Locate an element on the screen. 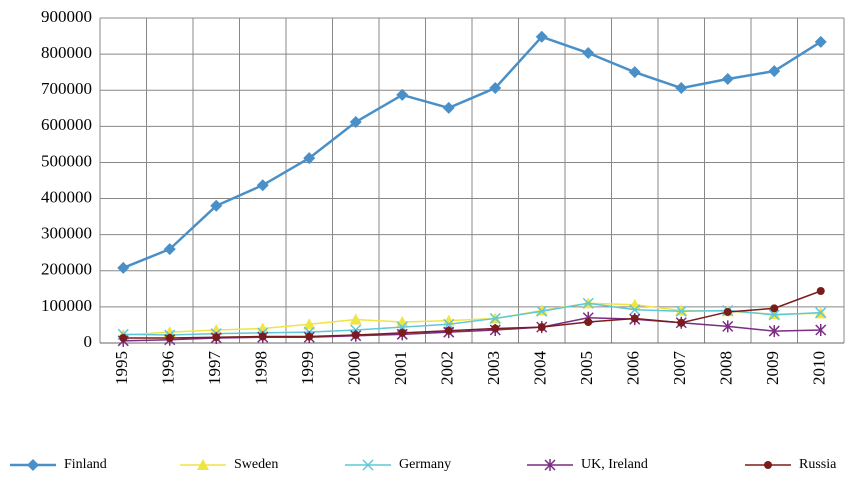 The image size is (845, 477). y-tick-label: 100000 is located at coordinates (66, 305).